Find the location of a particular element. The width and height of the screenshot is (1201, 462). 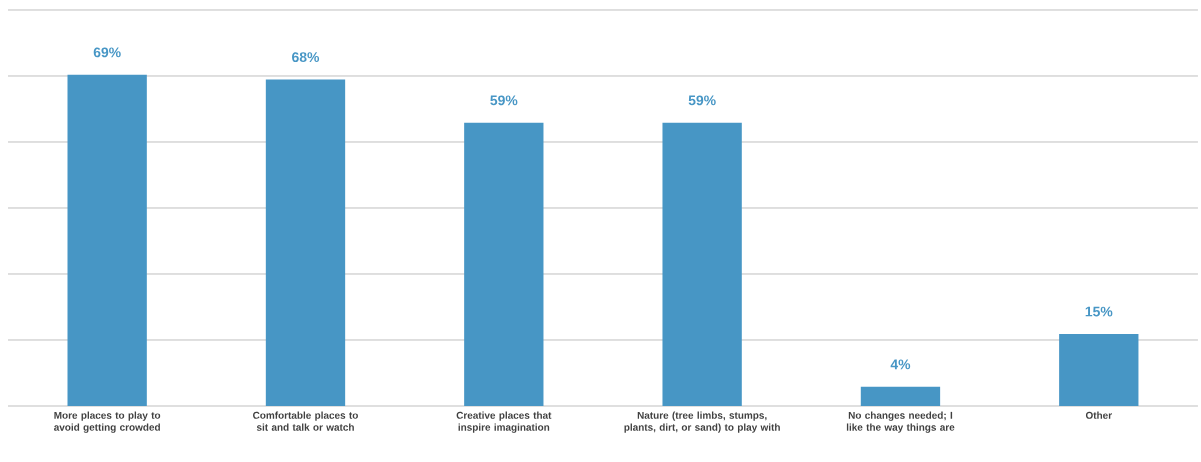

x-tick-label: Other is located at coordinates (1098, 415).